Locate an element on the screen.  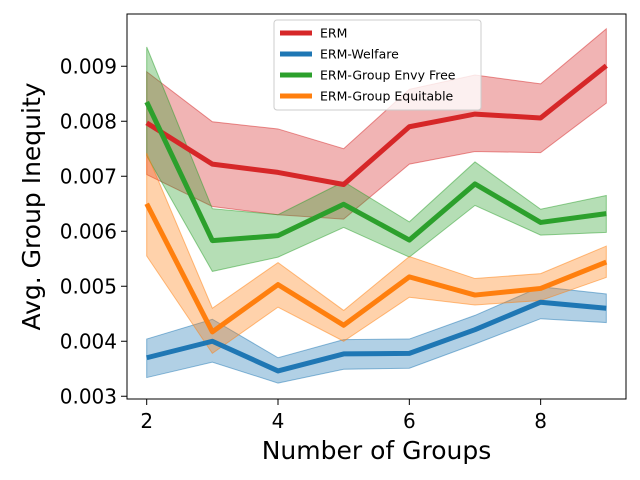
y-axis-label: Avg. Group Inequity is located at coordinates (31, 206).